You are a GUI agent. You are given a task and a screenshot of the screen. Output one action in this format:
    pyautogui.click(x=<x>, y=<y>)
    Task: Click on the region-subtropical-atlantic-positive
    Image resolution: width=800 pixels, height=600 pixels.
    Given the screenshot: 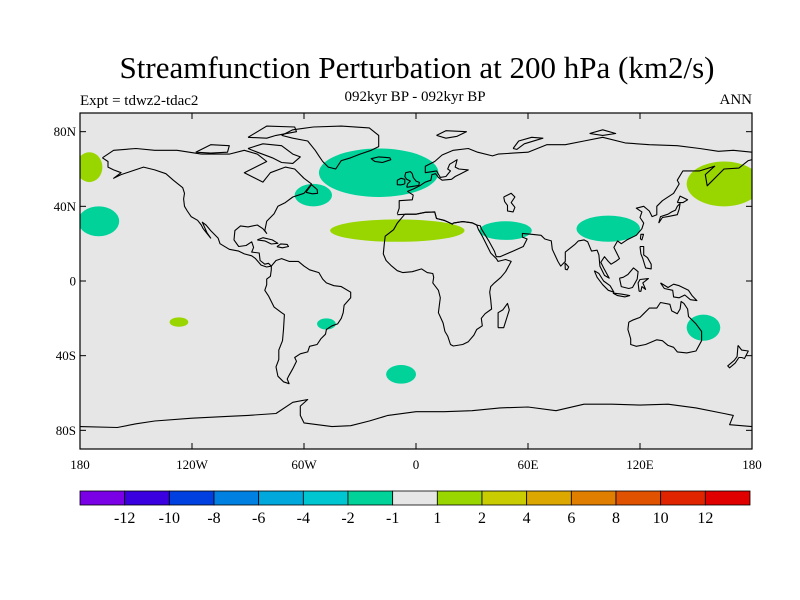 What is the action you would take?
    pyautogui.click(x=397, y=230)
    